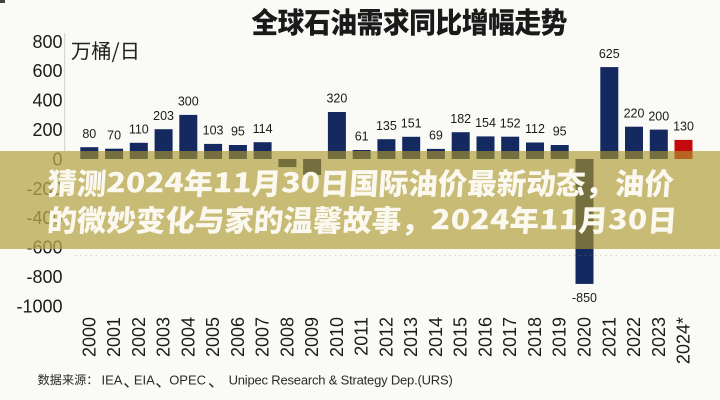  I want to click on svg-text: 182, so click(460, 119).